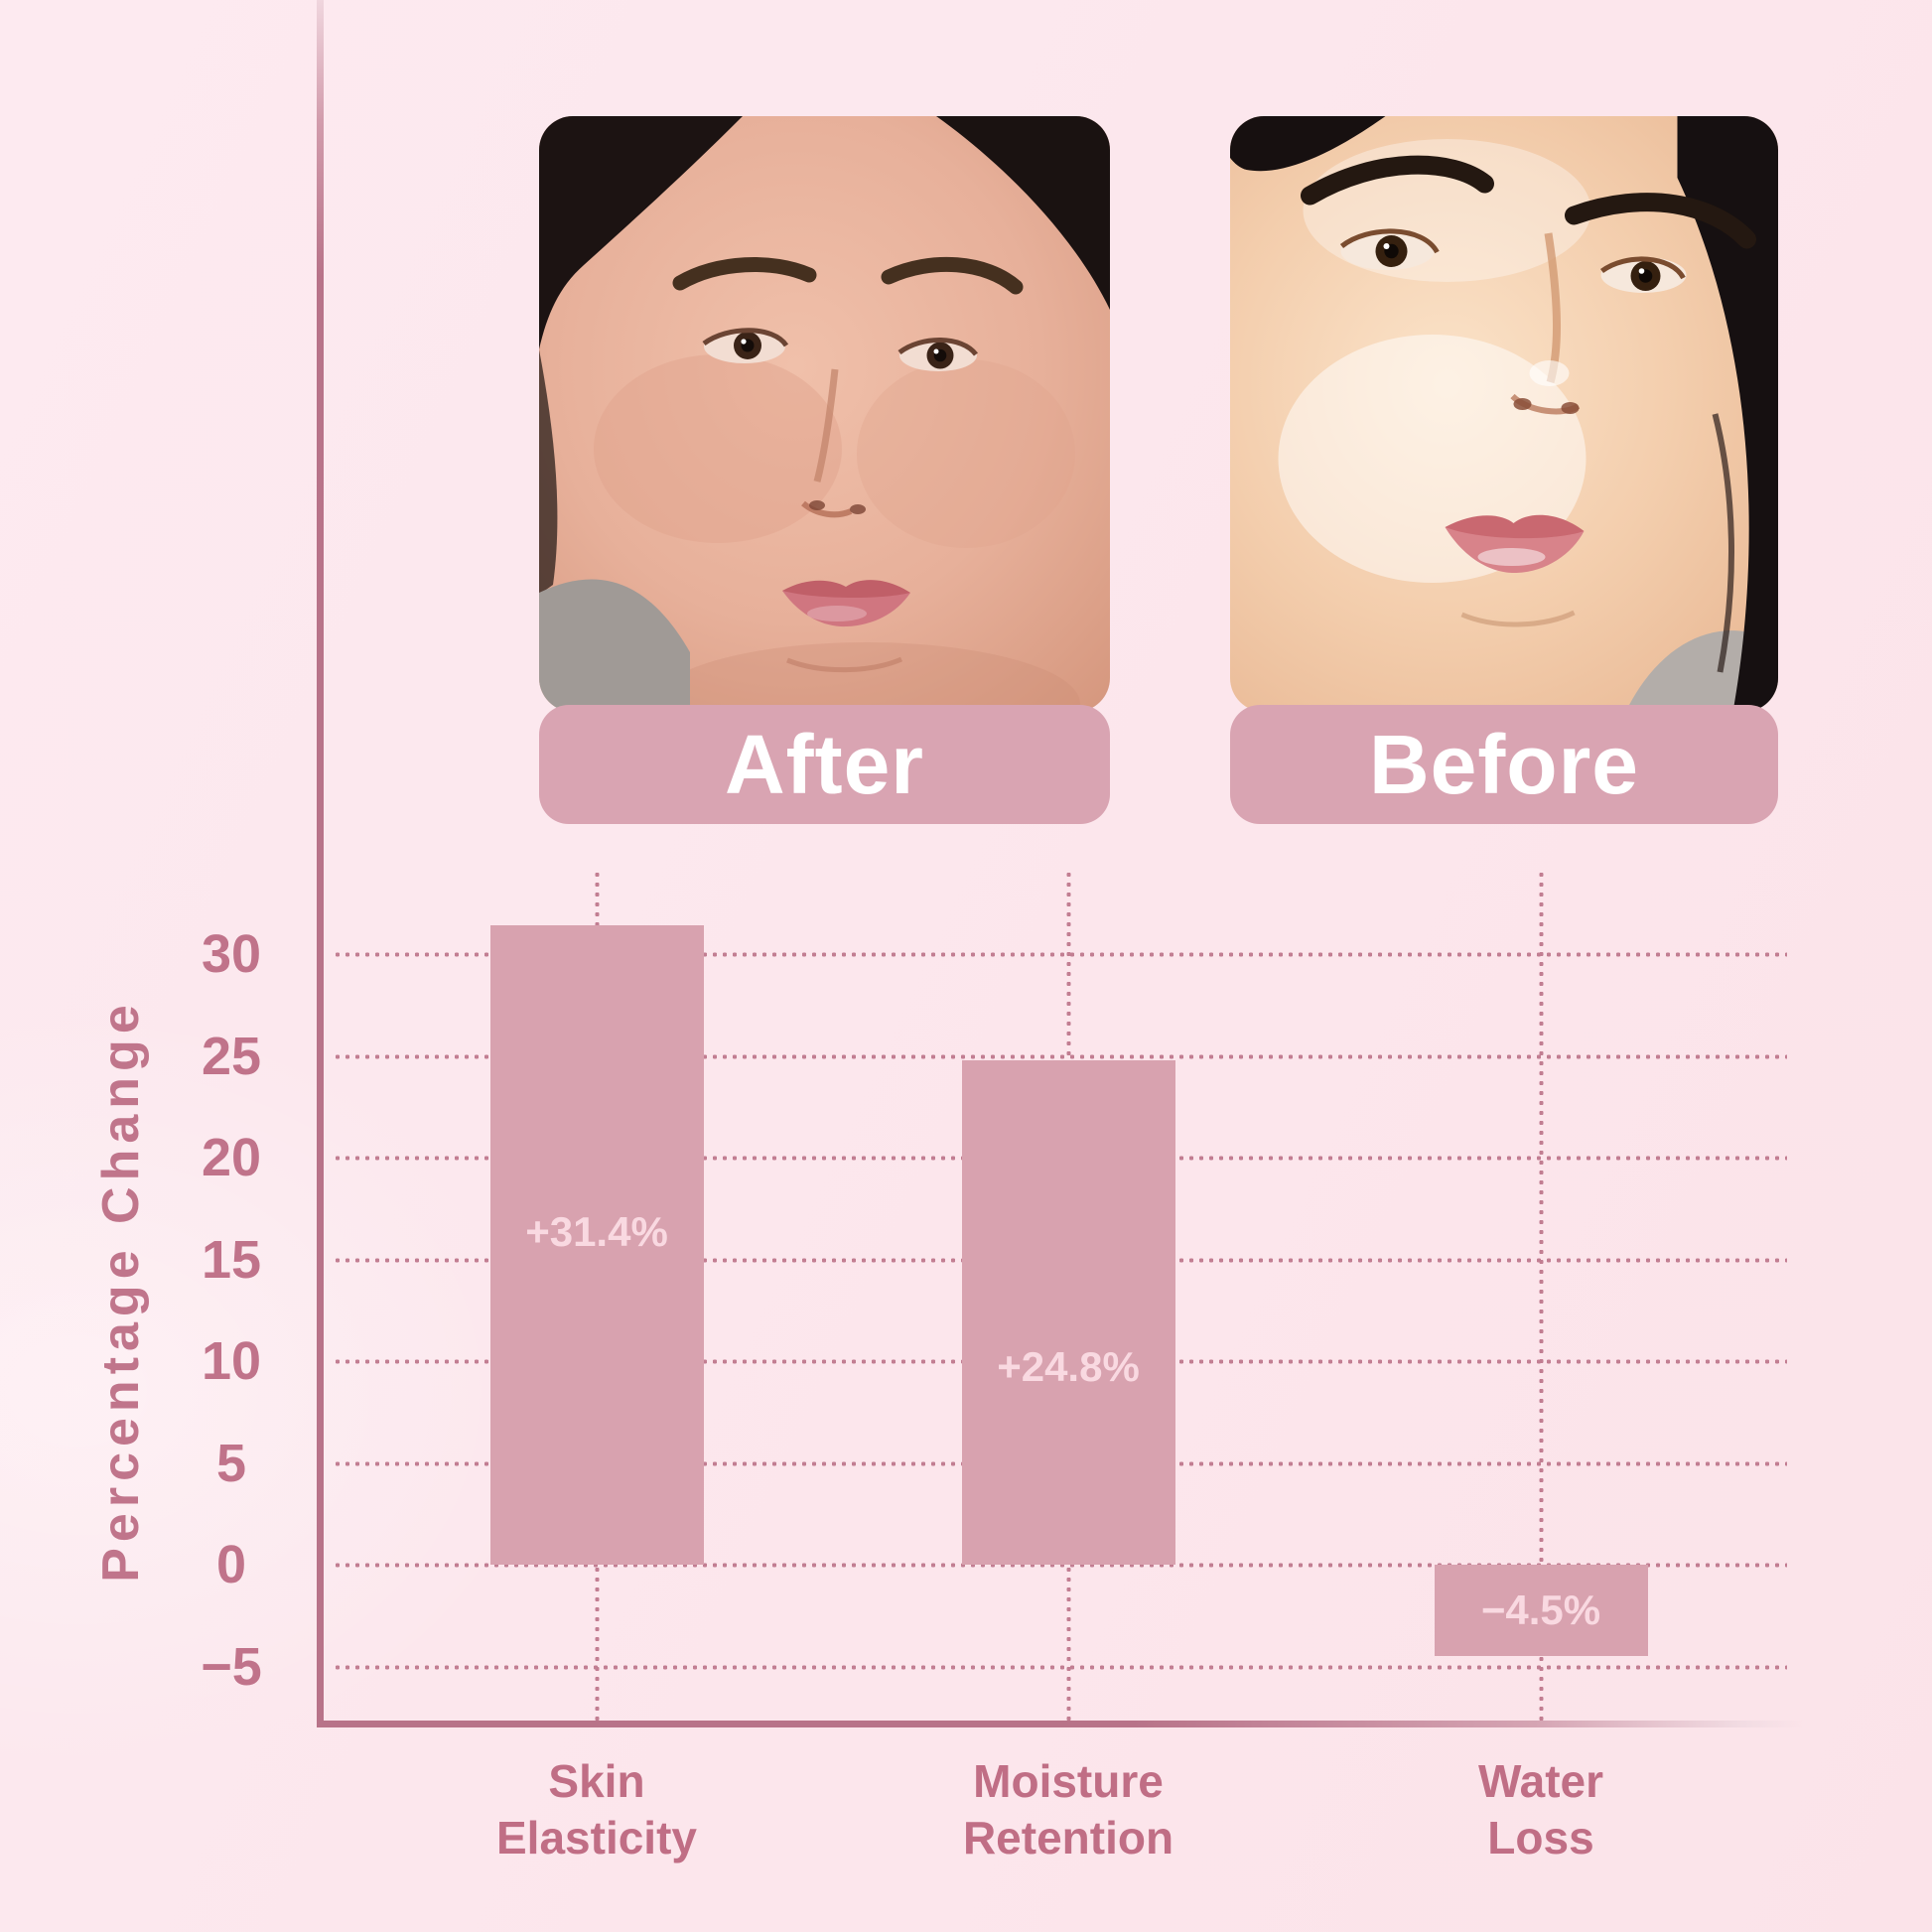  Describe the element at coordinates (1541, 1809) in the screenshot. I see `category-label-water-loss: Water Loss` at that location.